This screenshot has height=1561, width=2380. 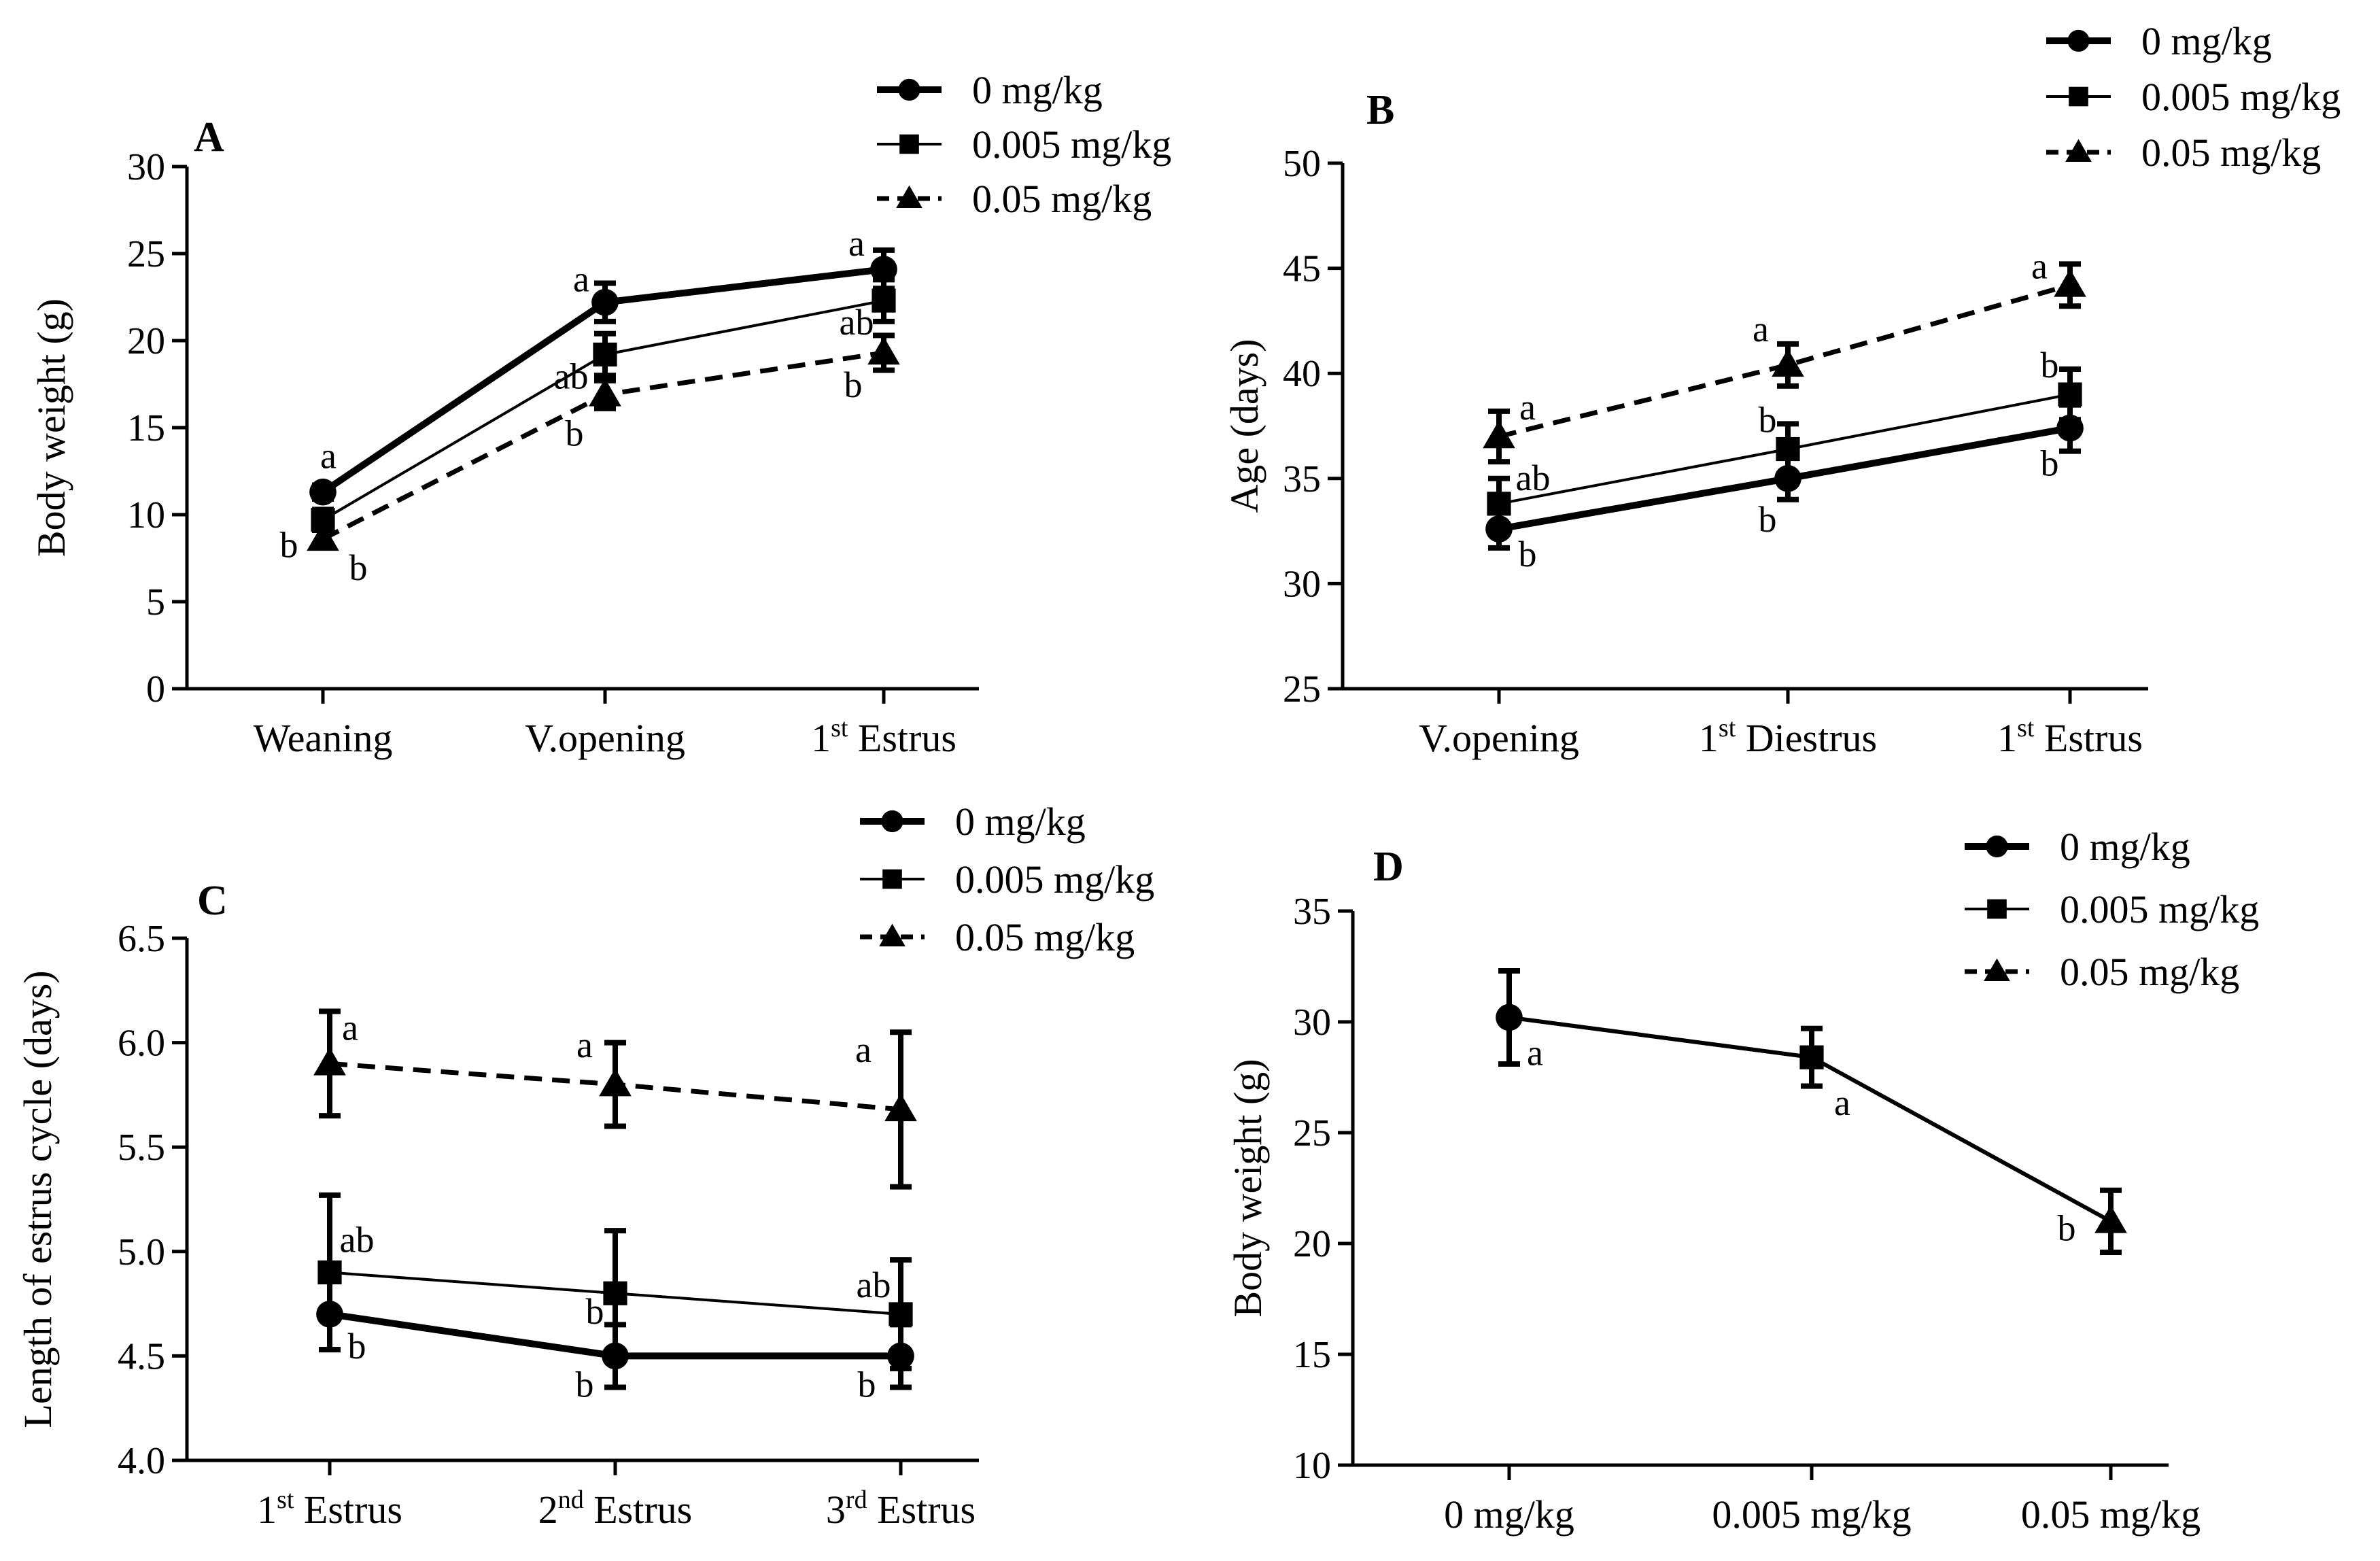 What do you see at coordinates (856, 1500) in the screenshot?
I see `x-tick-label-sup: rd` at bounding box center [856, 1500].